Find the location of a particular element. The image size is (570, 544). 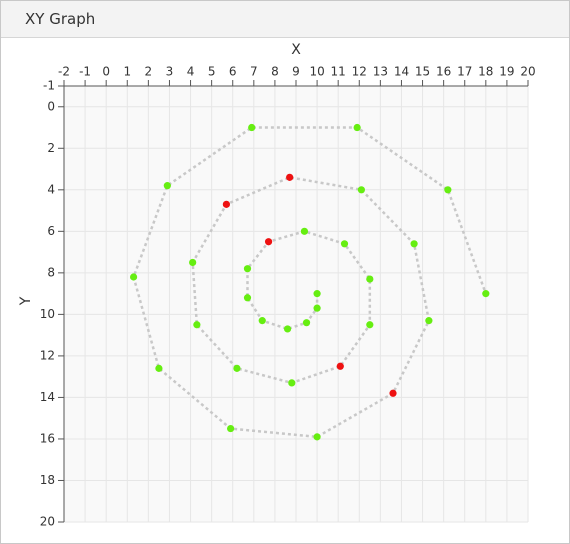

y-tick-label: -1 is located at coordinates (49, 86).